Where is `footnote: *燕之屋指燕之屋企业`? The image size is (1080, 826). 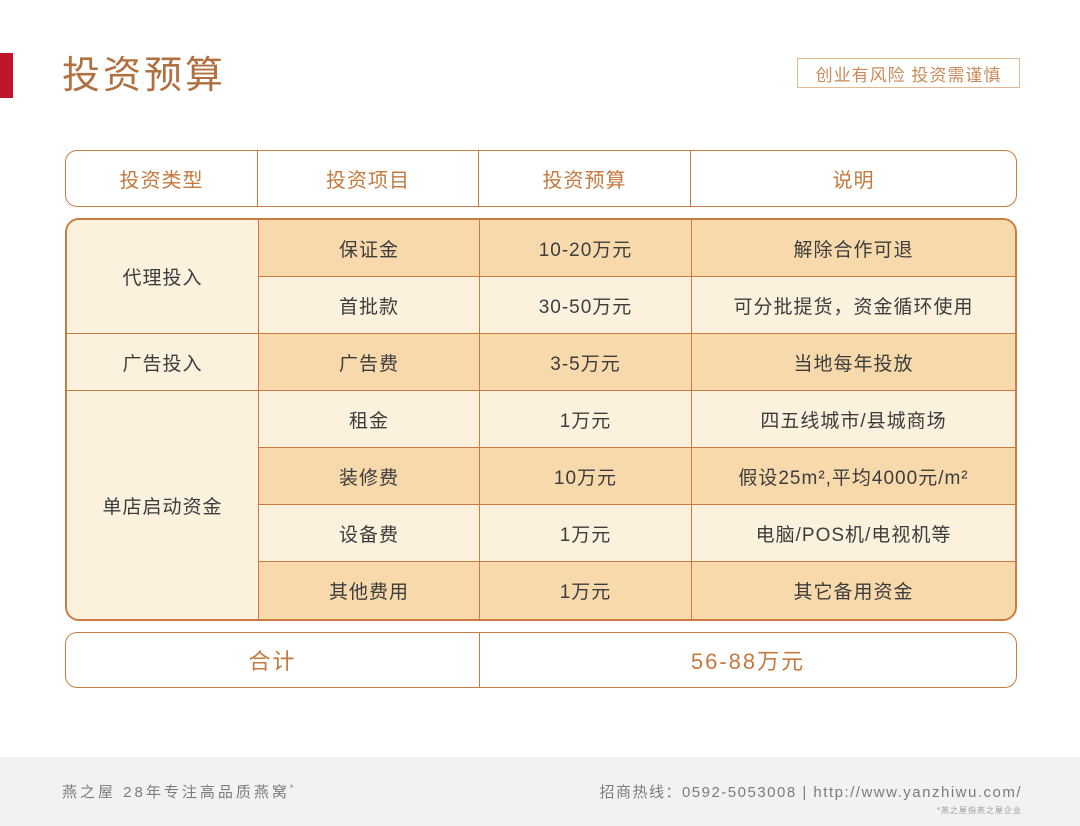
footnote: *燕之屋指燕之屋企业 is located at coordinates (979, 810).